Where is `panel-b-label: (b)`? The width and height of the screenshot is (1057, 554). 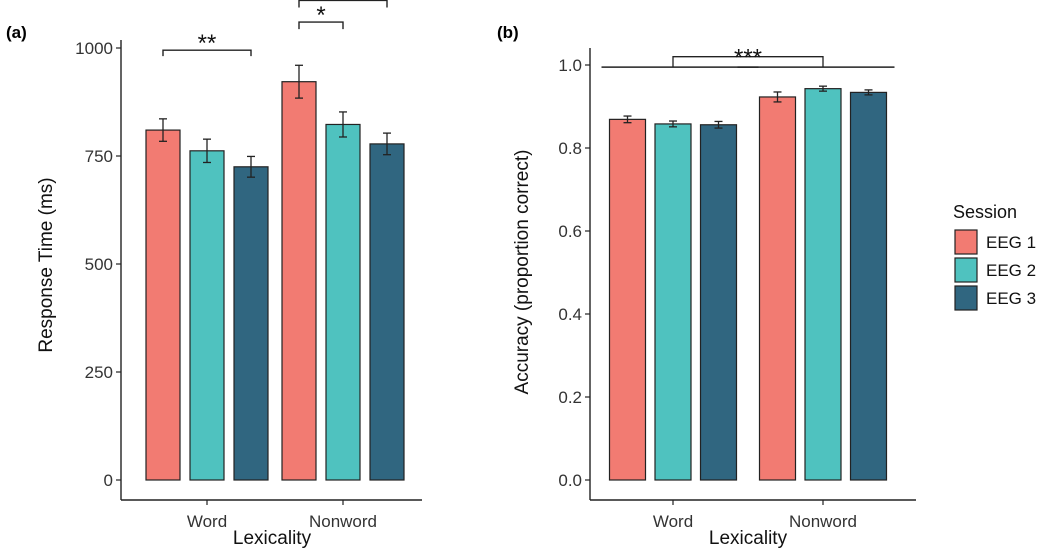 panel-b-label: (b) is located at coordinates (508, 32).